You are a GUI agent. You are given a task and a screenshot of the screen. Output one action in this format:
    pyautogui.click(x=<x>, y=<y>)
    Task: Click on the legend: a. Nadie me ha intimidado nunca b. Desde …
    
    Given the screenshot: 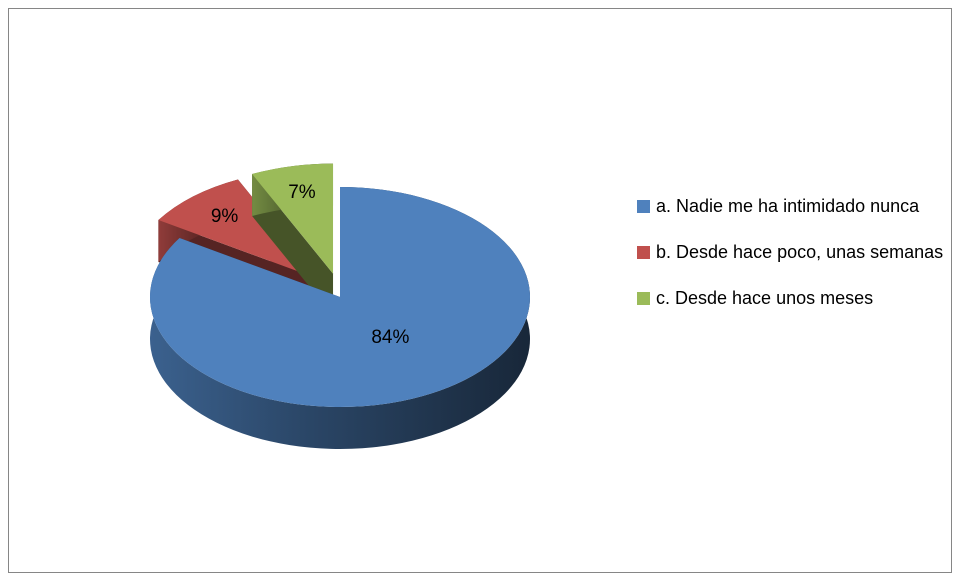 What is the action you would take?
    pyautogui.click(x=792, y=259)
    